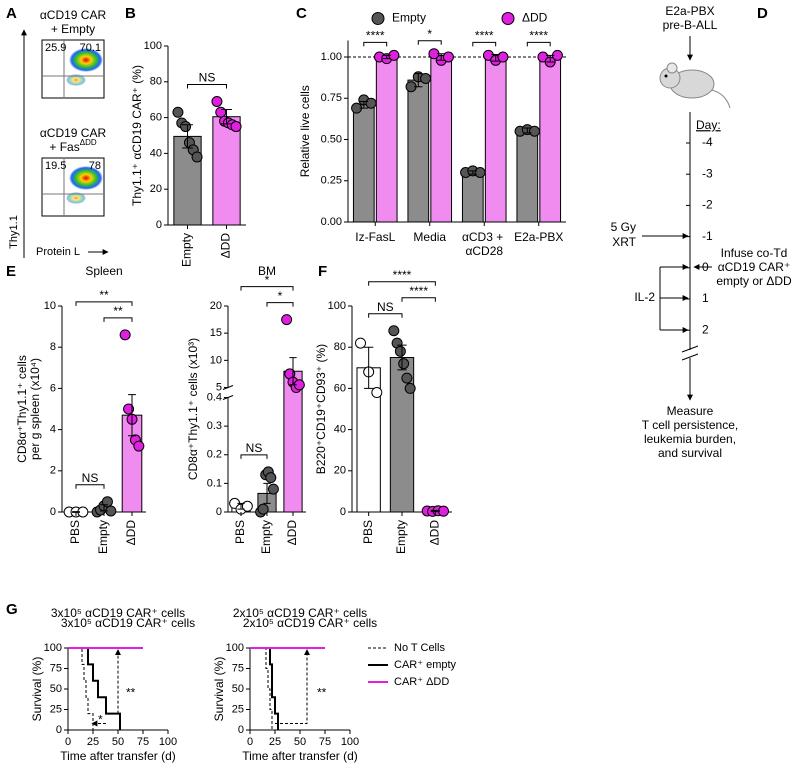  Describe the element at coordinates (137, 135) in the screenshot. I see `y-axis-label: Thy1.1⁺ αCD19 CAR⁺ (%)` at that location.